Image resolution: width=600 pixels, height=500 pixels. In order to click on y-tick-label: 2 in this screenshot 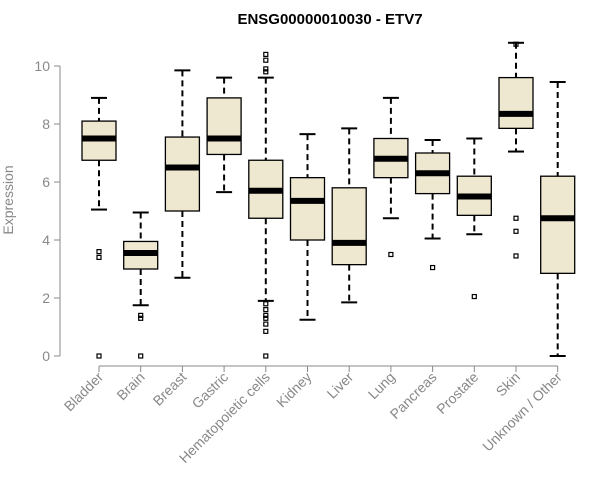, I will do `click(46, 298)`.